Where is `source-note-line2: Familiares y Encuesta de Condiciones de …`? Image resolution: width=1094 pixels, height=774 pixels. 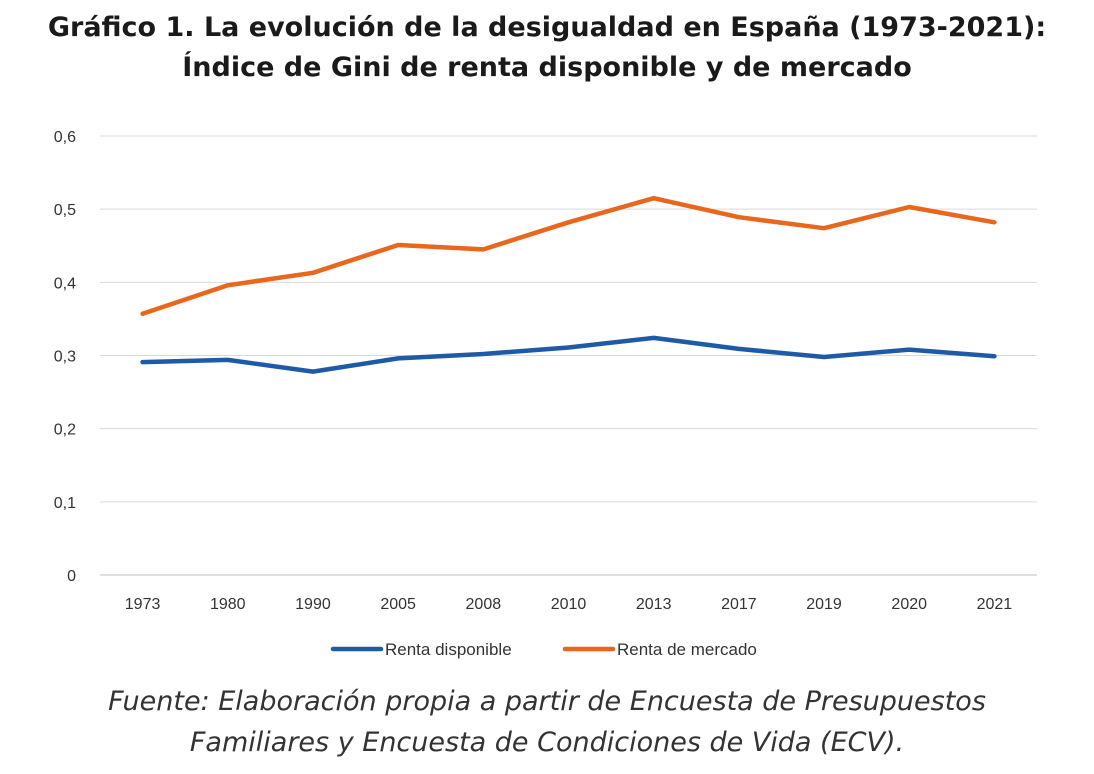 source-note-line2: Familiares y Encuesta de Condiciones de … is located at coordinates (547, 742).